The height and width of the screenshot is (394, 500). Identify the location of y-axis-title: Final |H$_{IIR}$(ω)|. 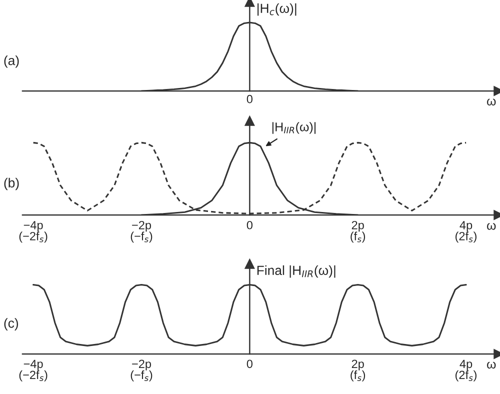
(296, 271).